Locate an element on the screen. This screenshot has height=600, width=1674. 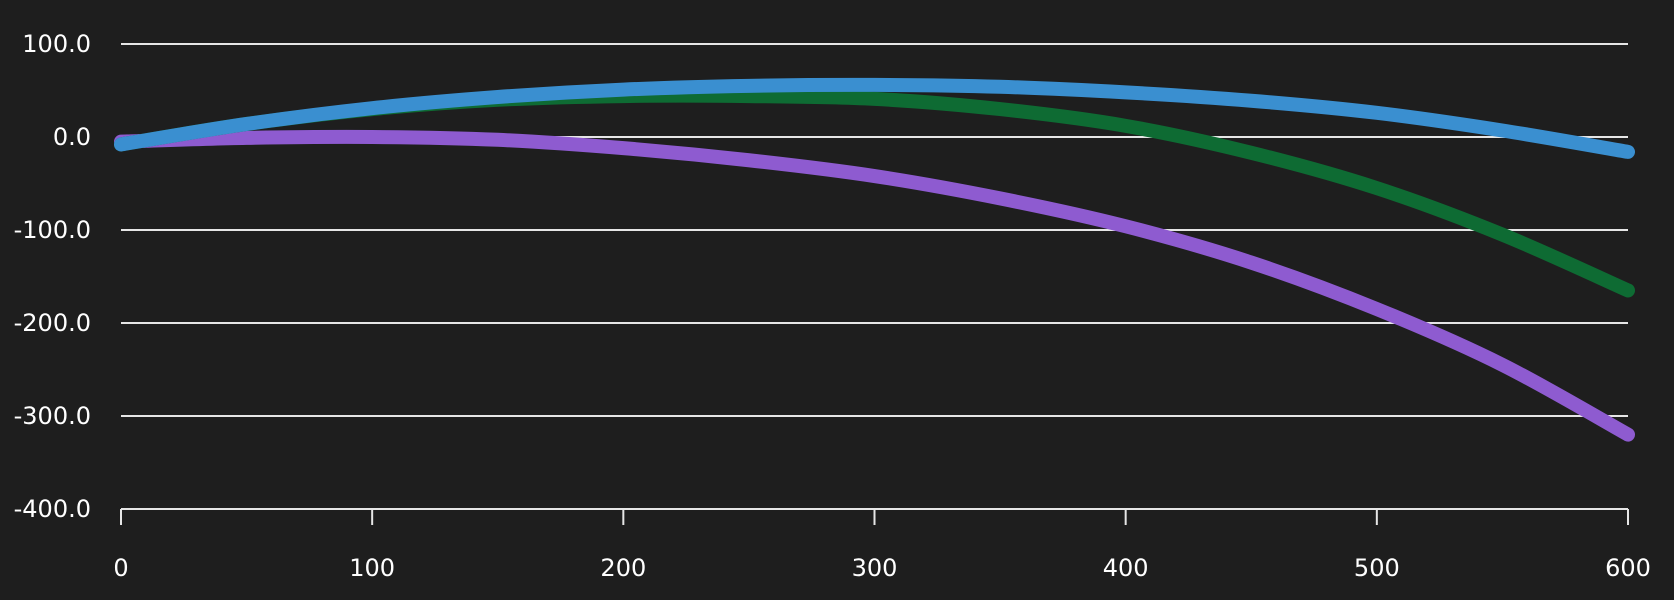
x-tick-label: 600 is located at coordinates (1628, 568).